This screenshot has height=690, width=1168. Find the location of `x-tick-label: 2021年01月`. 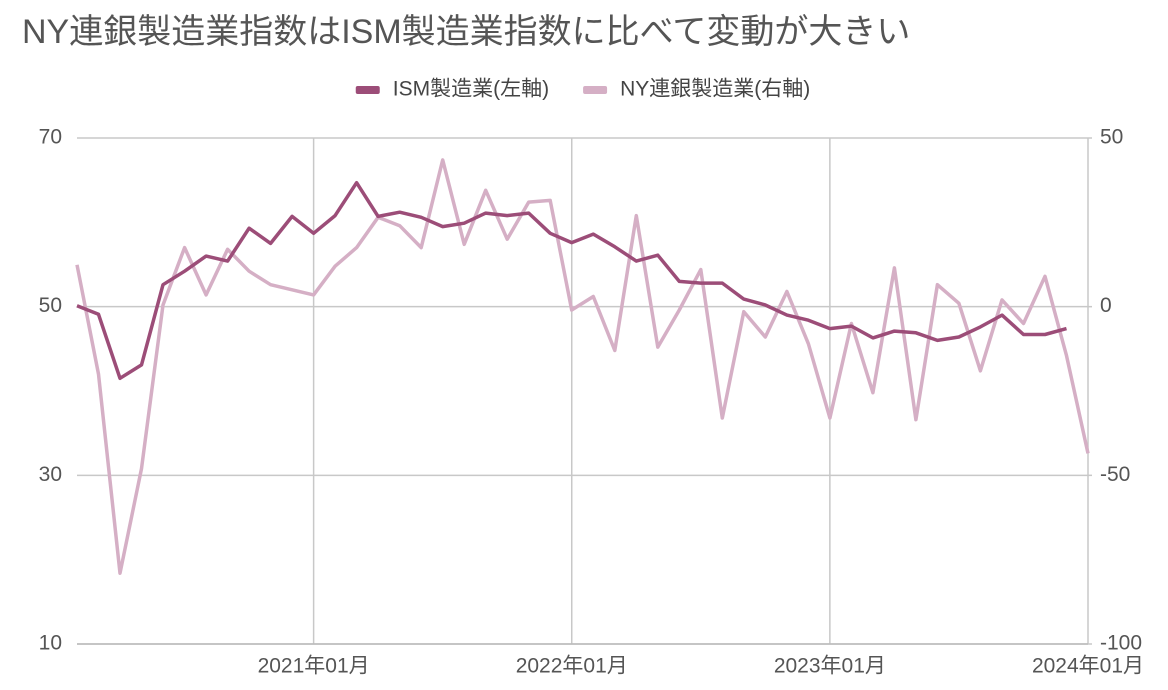

x-tick-label: 2021年01月 is located at coordinates (314, 666).